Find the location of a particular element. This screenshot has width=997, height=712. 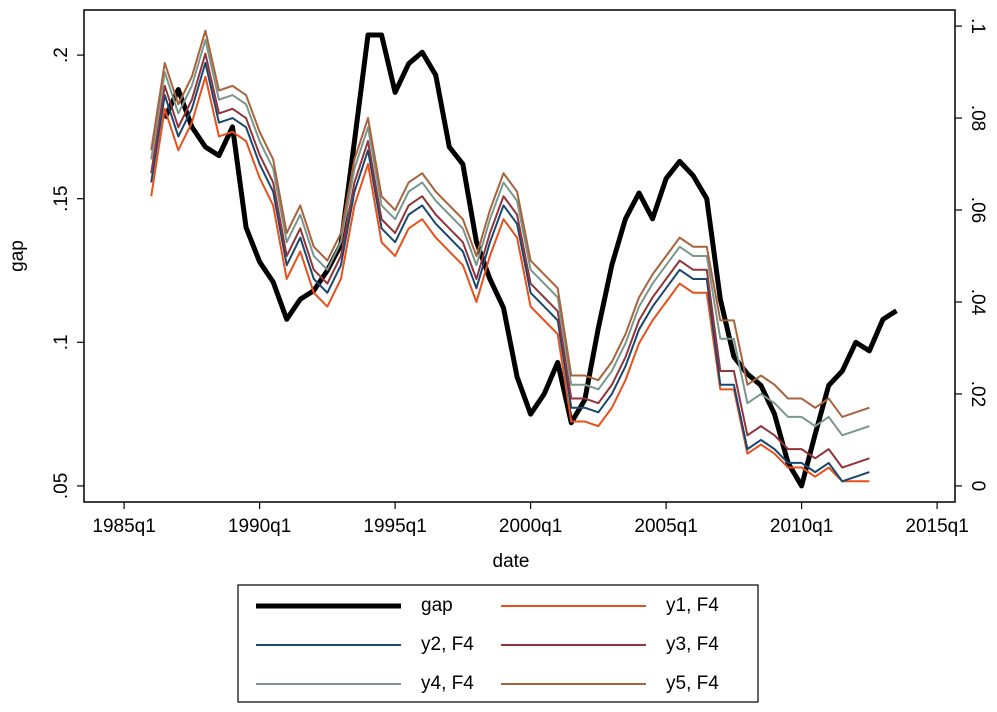

y2-tick-label: .1 is located at coordinates (977, 26).